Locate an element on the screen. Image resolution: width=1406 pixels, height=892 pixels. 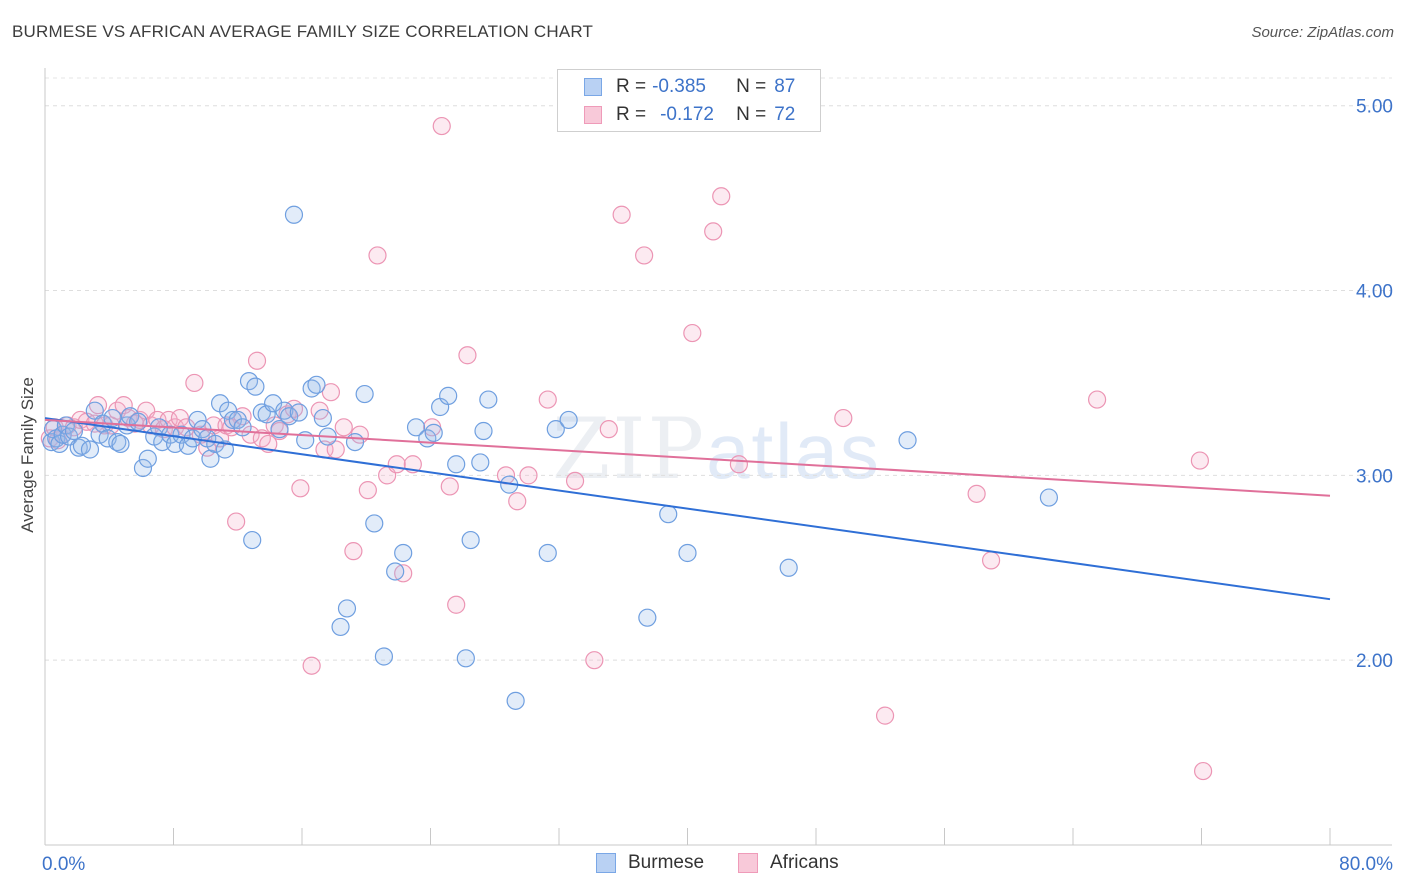
watermark-zip: ZIP is located at coordinates (629, 449).